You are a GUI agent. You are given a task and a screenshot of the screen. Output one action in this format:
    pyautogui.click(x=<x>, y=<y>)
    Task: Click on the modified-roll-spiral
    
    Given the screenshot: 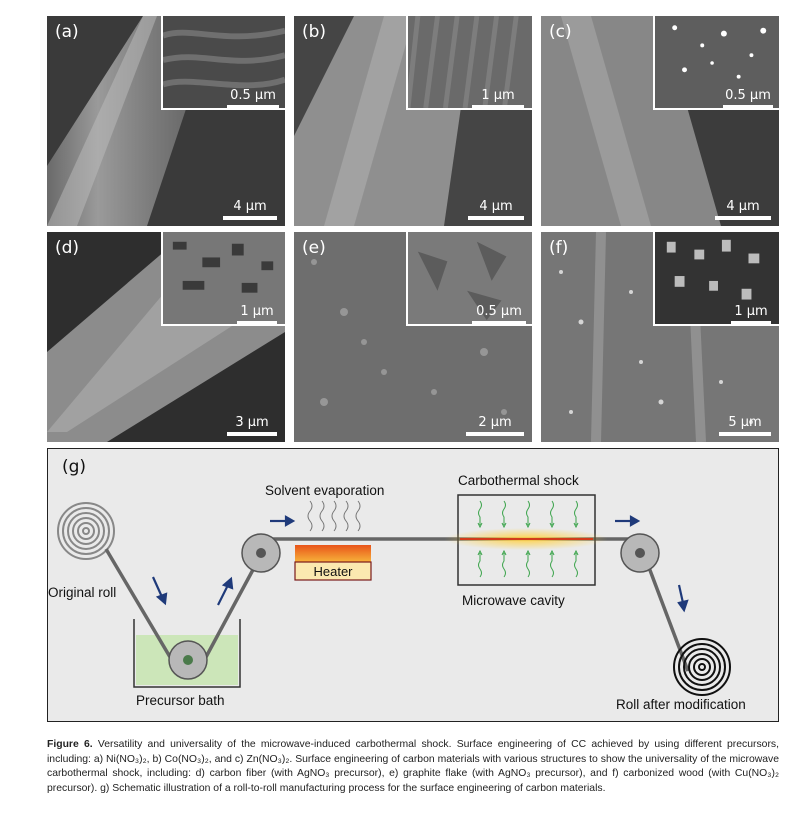 What is the action you would take?
    pyautogui.click(x=702, y=667)
    